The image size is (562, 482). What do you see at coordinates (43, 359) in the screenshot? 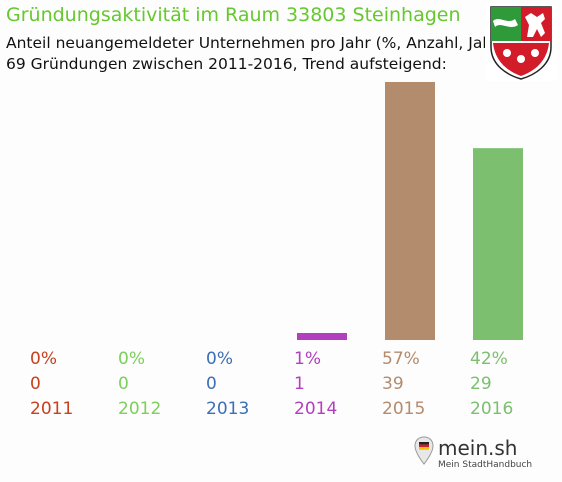
I see `percent-label-2011: 0%` at bounding box center [43, 359].